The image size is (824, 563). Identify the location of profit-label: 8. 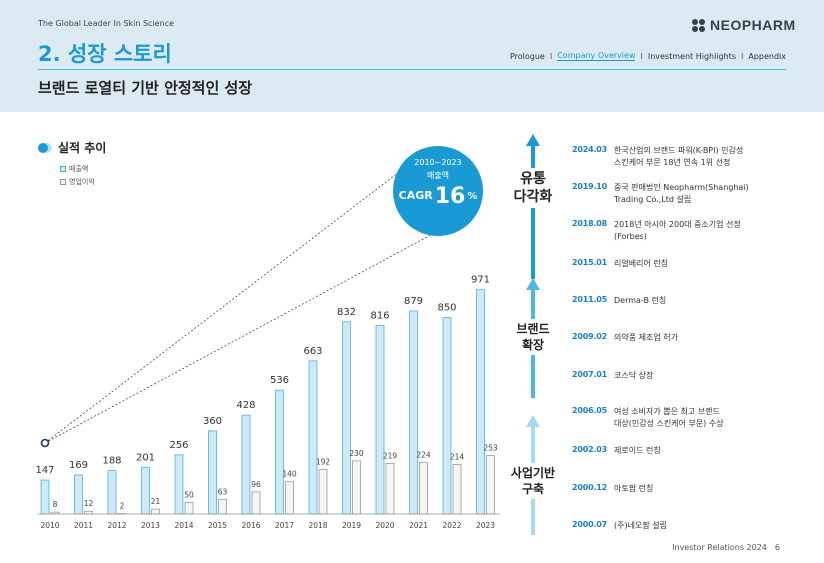
(55, 504).